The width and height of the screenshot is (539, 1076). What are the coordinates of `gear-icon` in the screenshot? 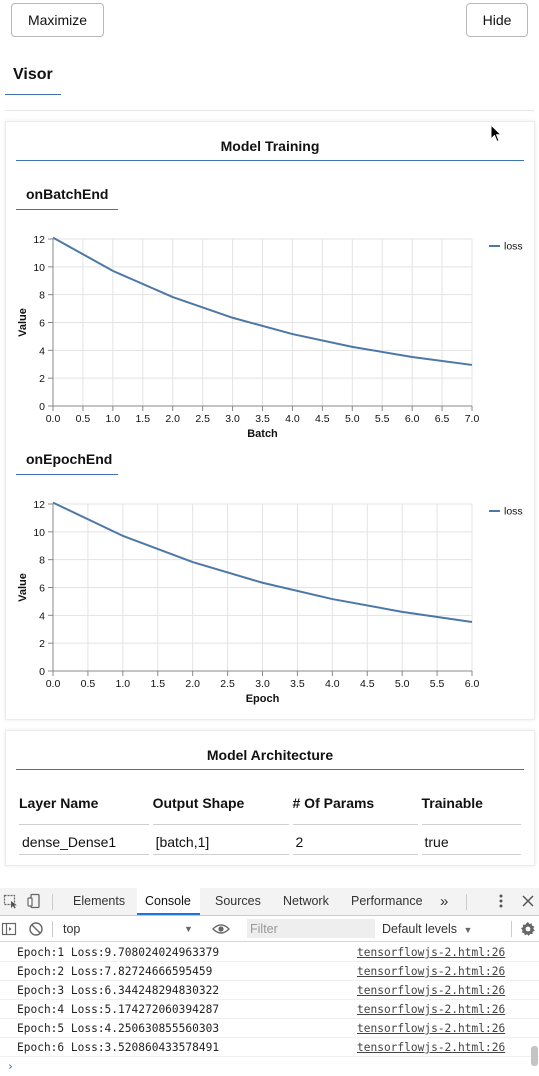 It's located at (528, 929).